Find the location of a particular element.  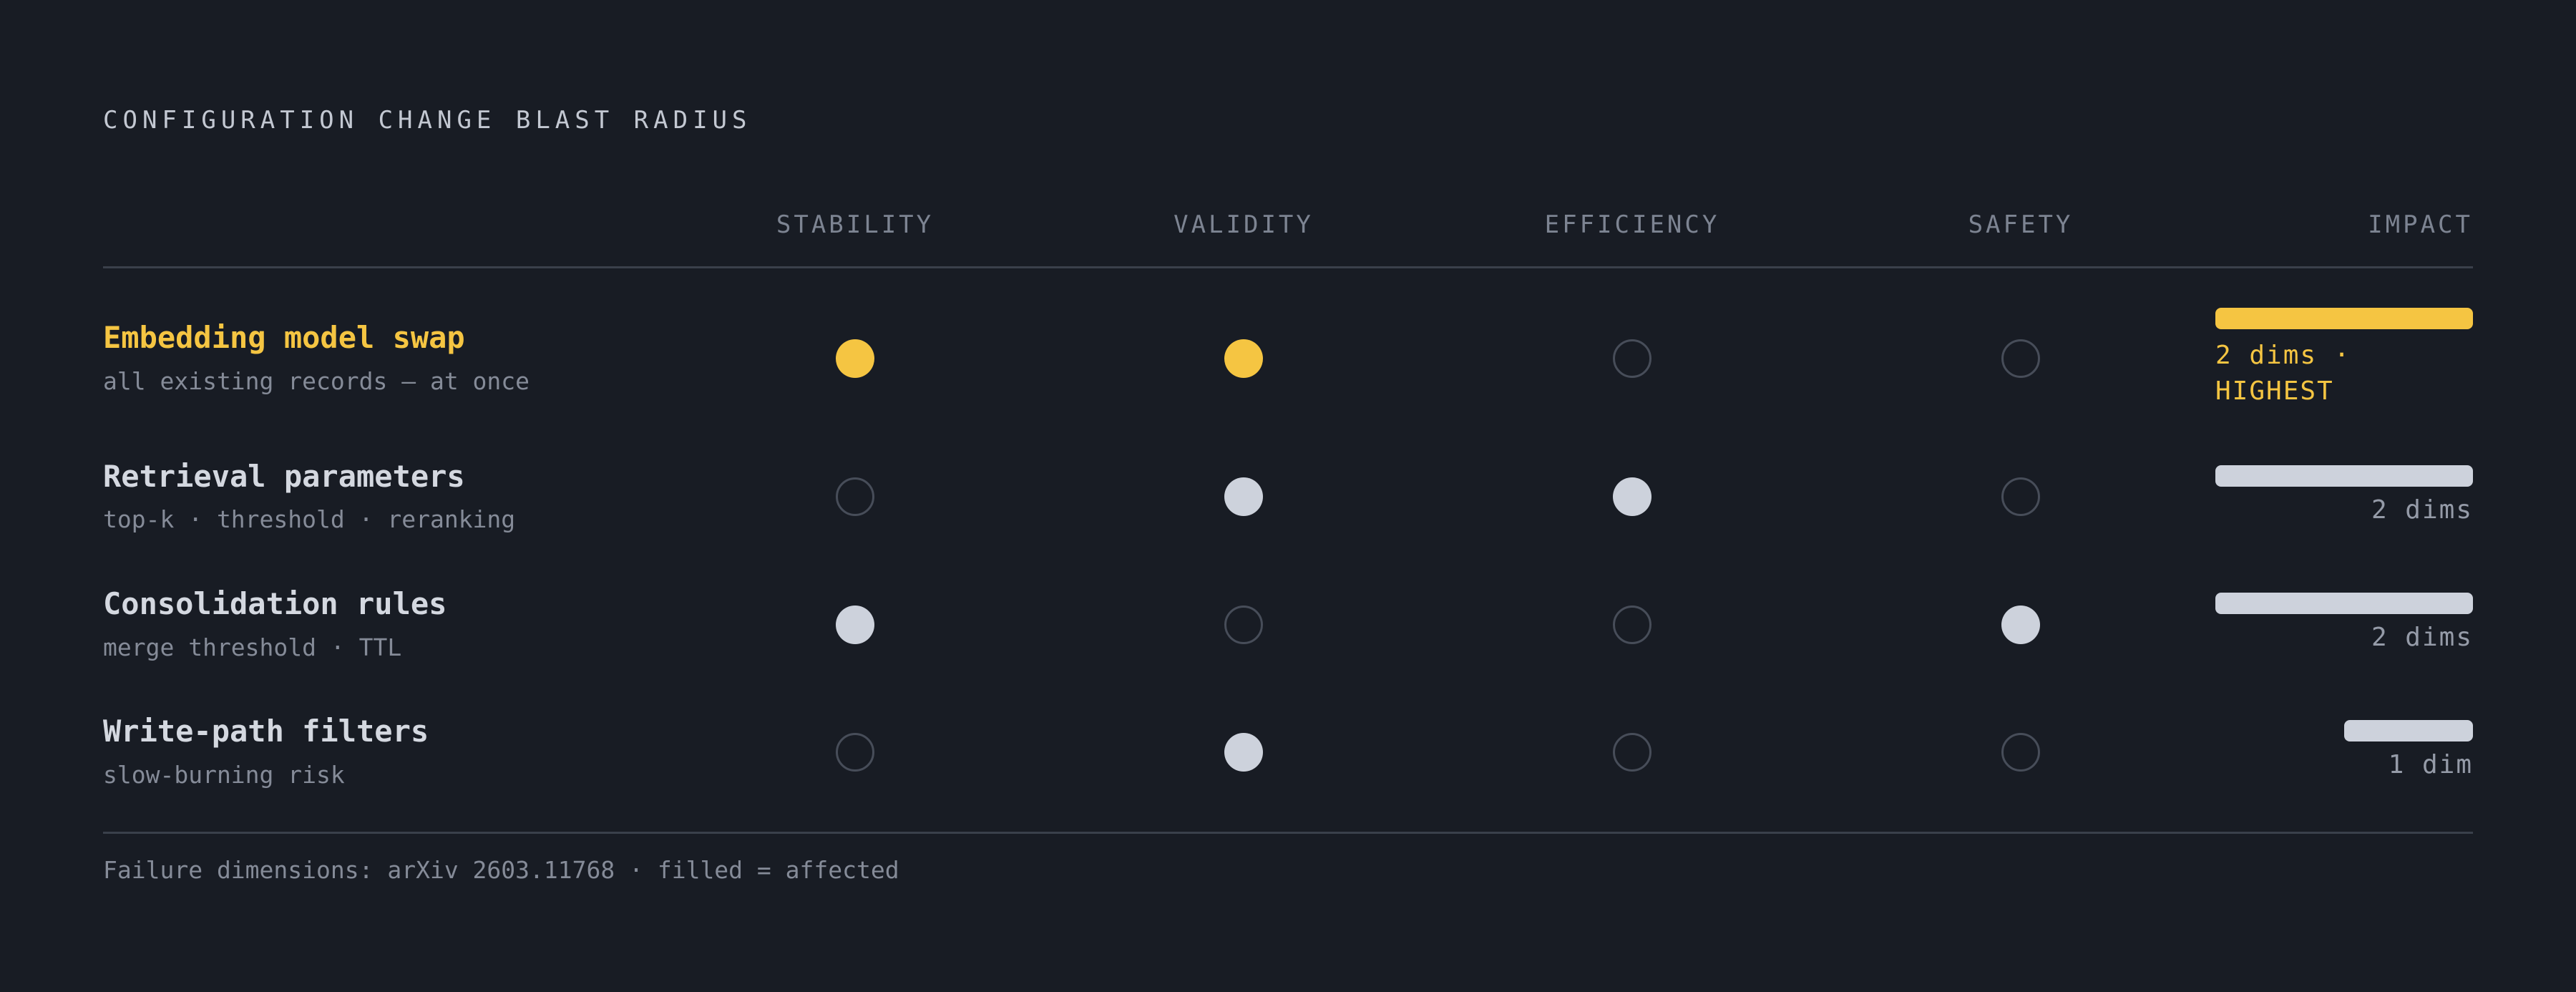

row-subtitle: slow-burning risk is located at coordinates (224, 775).